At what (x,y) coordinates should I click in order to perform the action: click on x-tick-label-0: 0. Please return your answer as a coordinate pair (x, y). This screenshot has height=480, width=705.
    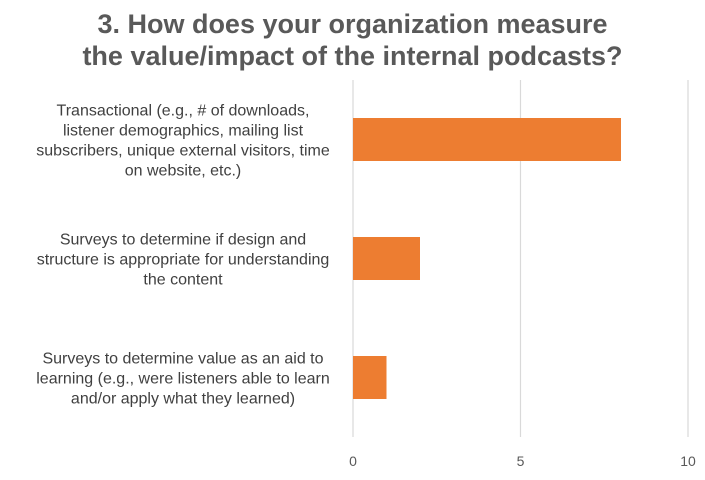
    Looking at the image, I should click on (353, 461).